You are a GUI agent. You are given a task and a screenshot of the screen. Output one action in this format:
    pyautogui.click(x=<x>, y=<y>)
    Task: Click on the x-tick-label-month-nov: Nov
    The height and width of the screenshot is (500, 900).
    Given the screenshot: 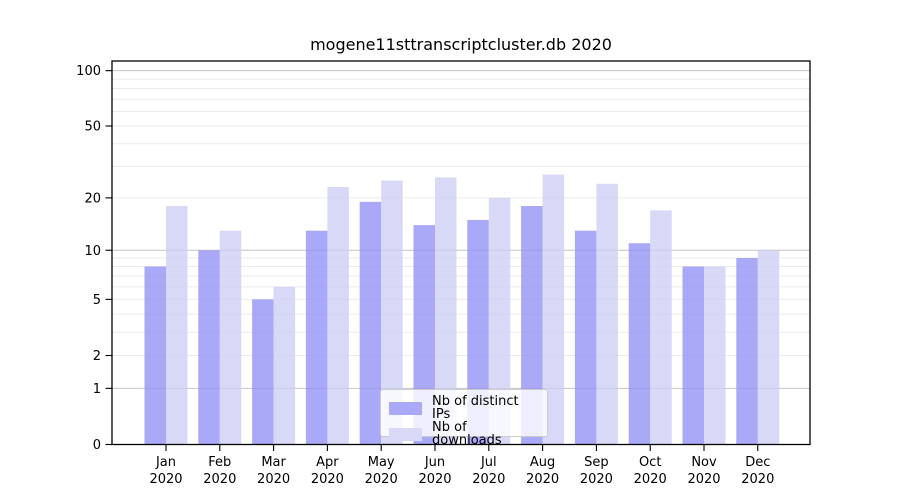 What is the action you would take?
    pyautogui.click(x=704, y=462)
    